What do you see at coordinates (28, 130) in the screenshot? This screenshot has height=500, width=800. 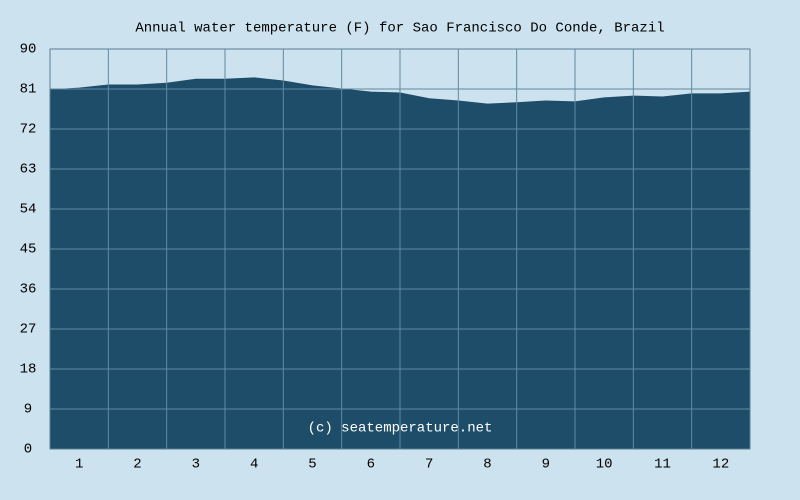 I see `y-tick-label: 72` at bounding box center [28, 130].